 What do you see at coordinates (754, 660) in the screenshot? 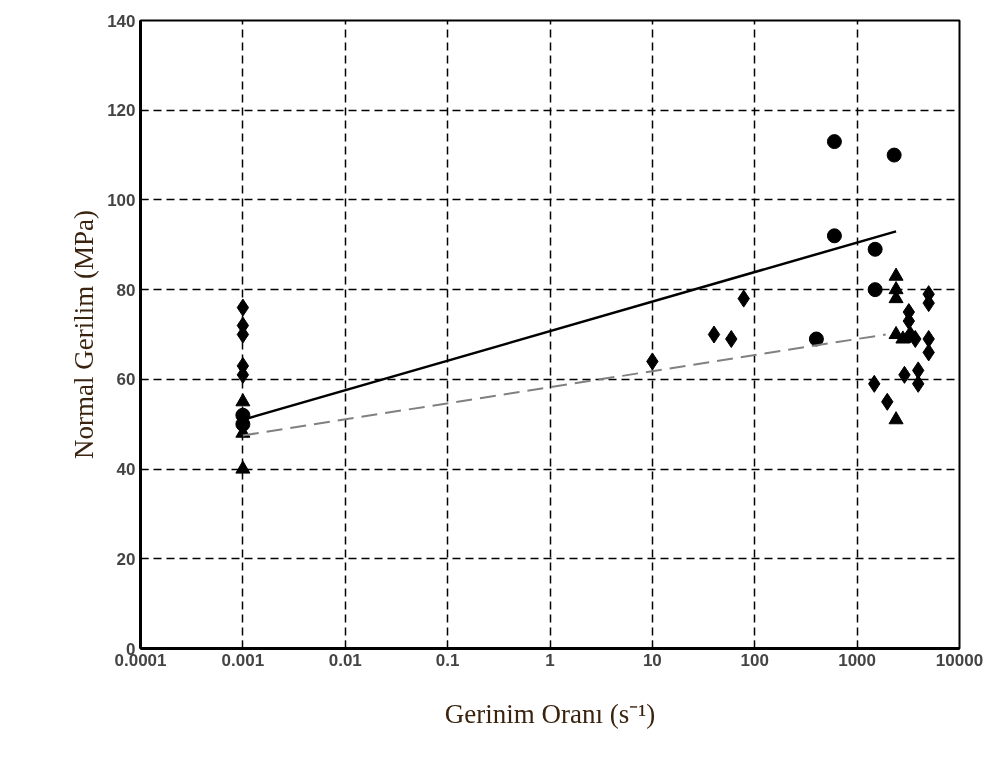
I see `x-tick-label: 100` at bounding box center [754, 660].